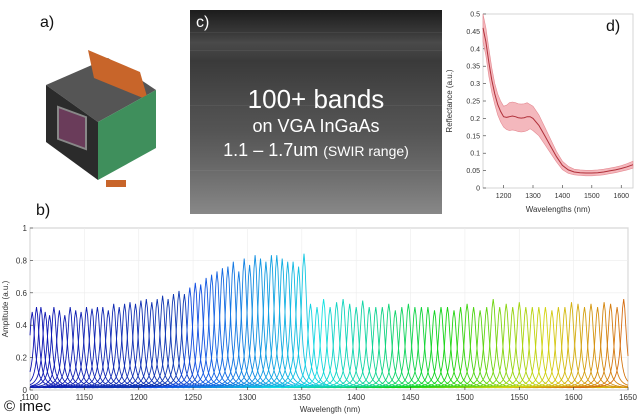  What do you see at coordinates (533, 196) in the screenshot?
I see `reflectance-x-tick-label: 1300` at bounding box center [533, 196].